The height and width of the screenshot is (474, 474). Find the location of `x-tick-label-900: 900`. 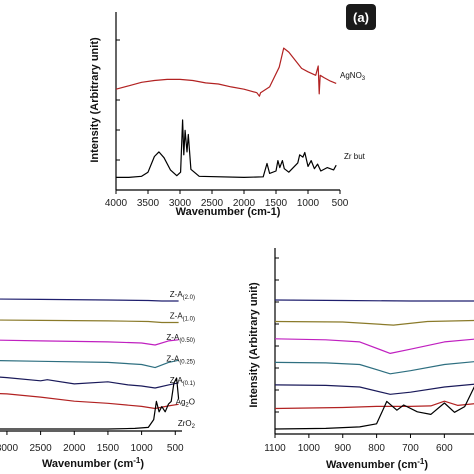

x-tick-label-900: 900 is located at coordinates (342, 448).